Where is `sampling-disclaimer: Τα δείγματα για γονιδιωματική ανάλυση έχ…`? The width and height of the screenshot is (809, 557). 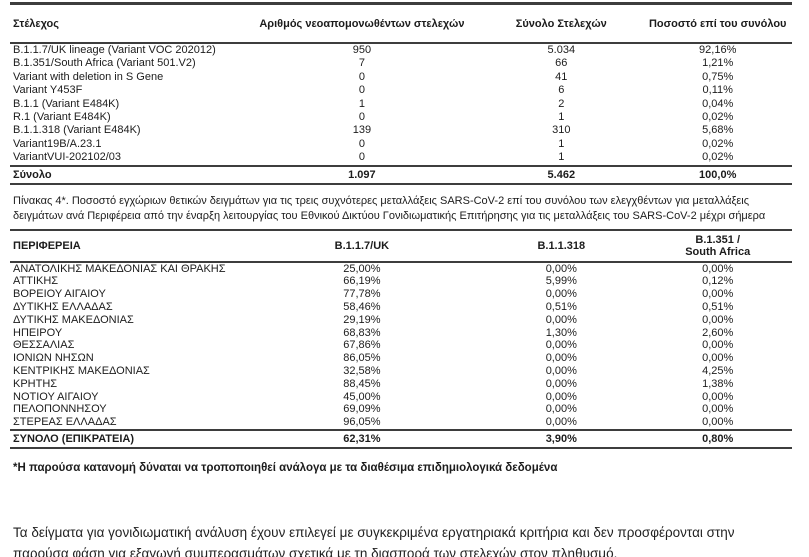 sampling-disclaimer: Τα δείγματα για γονιδιωματική ανάλυση έχ… is located at coordinates (374, 541).